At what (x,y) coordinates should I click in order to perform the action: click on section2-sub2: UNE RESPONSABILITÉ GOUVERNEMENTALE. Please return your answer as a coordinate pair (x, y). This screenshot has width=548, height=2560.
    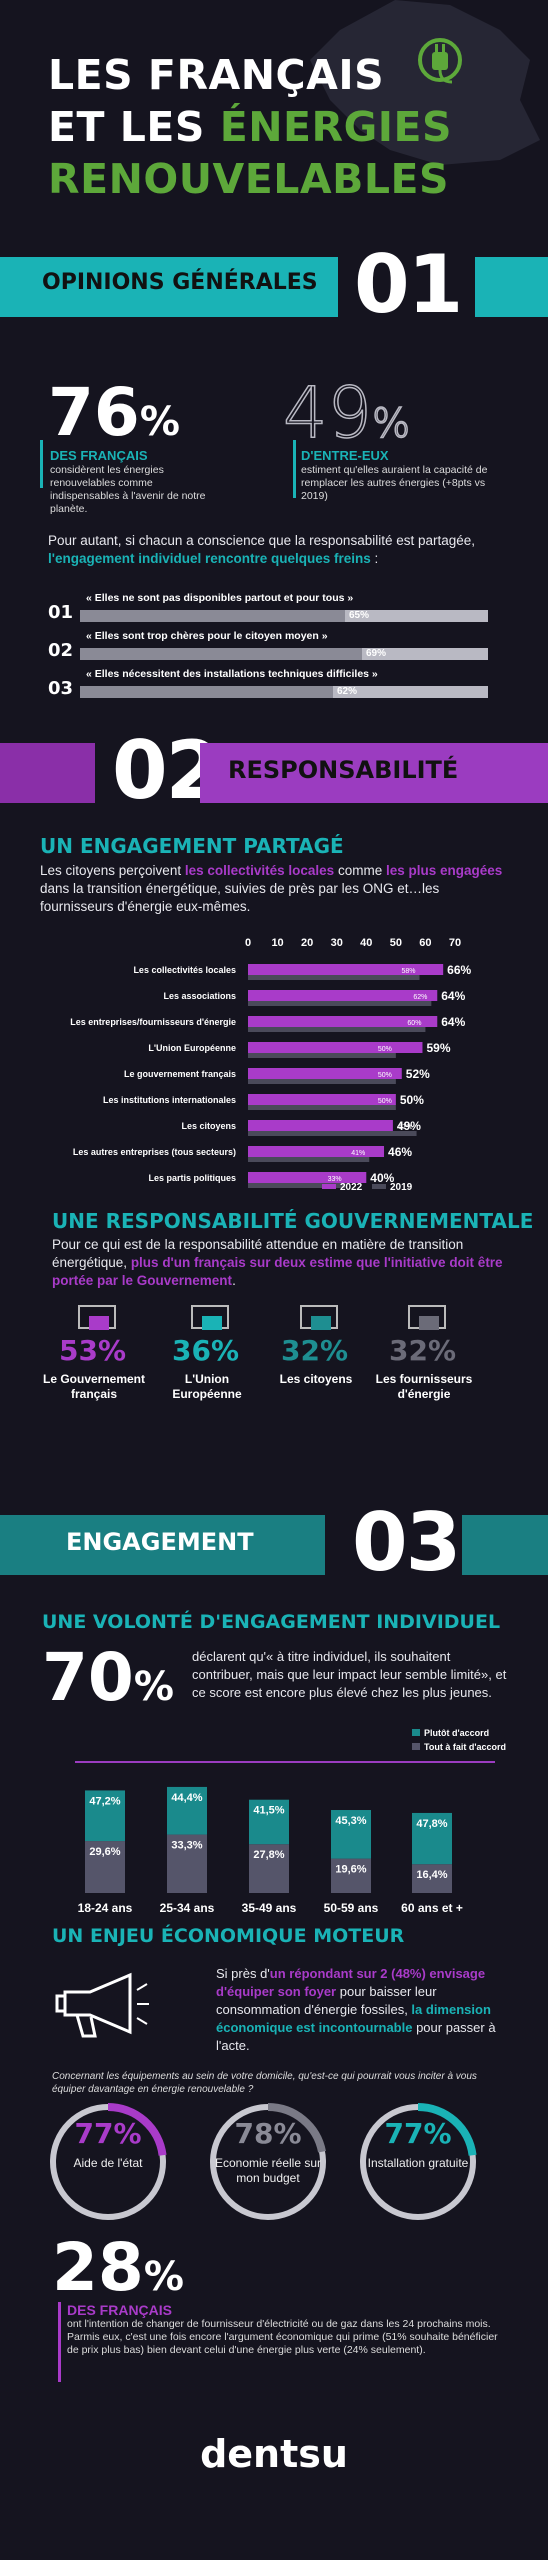
    Looking at the image, I should click on (293, 1221).